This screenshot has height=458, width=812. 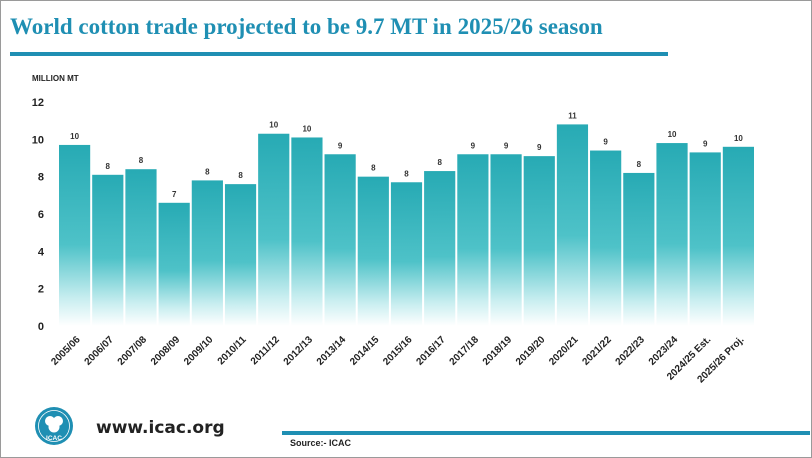 What do you see at coordinates (38, 140) in the screenshot?
I see `y-tick-label: 10` at bounding box center [38, 140].